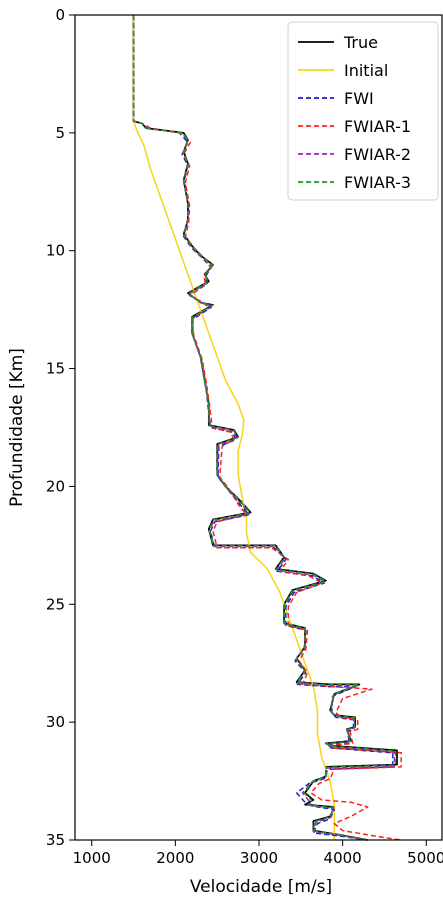 The image size is (443, 899). What do you see at coordinates (55, 604) in the screenshot?
I see `y-tick-label: 25` at bounding box center [55, 604].